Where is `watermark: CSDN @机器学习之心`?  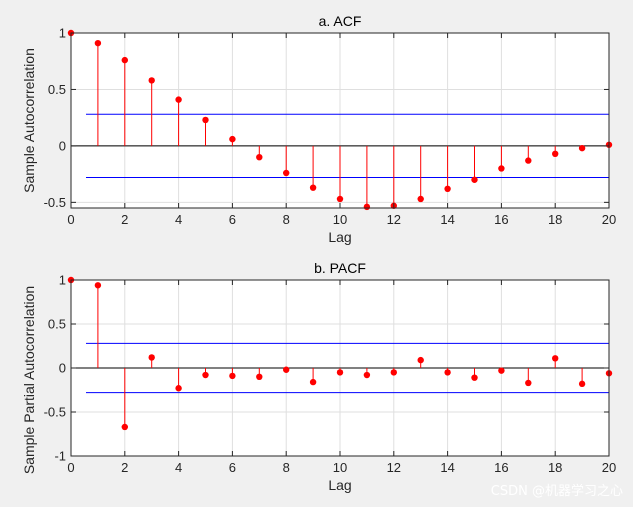 watermark: CSDN @机器学习之心 is located at coordinates (556, 491).